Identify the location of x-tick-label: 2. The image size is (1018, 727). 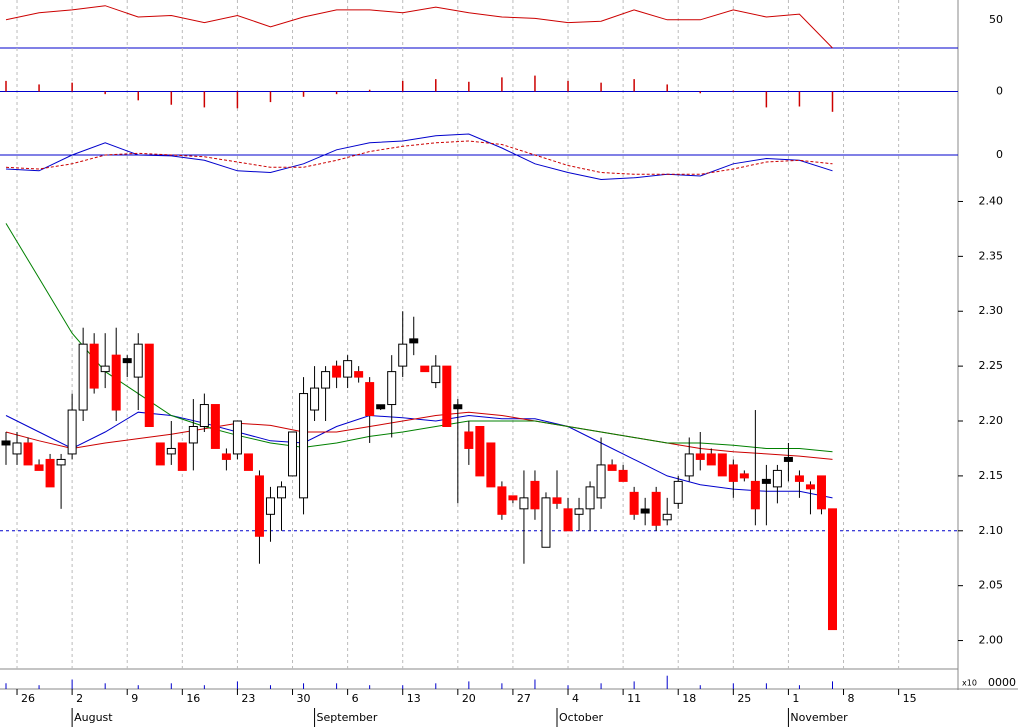
(79, 698).